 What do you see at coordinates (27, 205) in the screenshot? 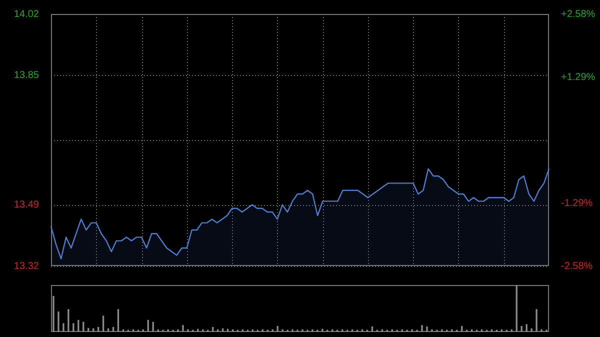
I see `y-tick-label: 13.49` at bounding box center [27, 205].